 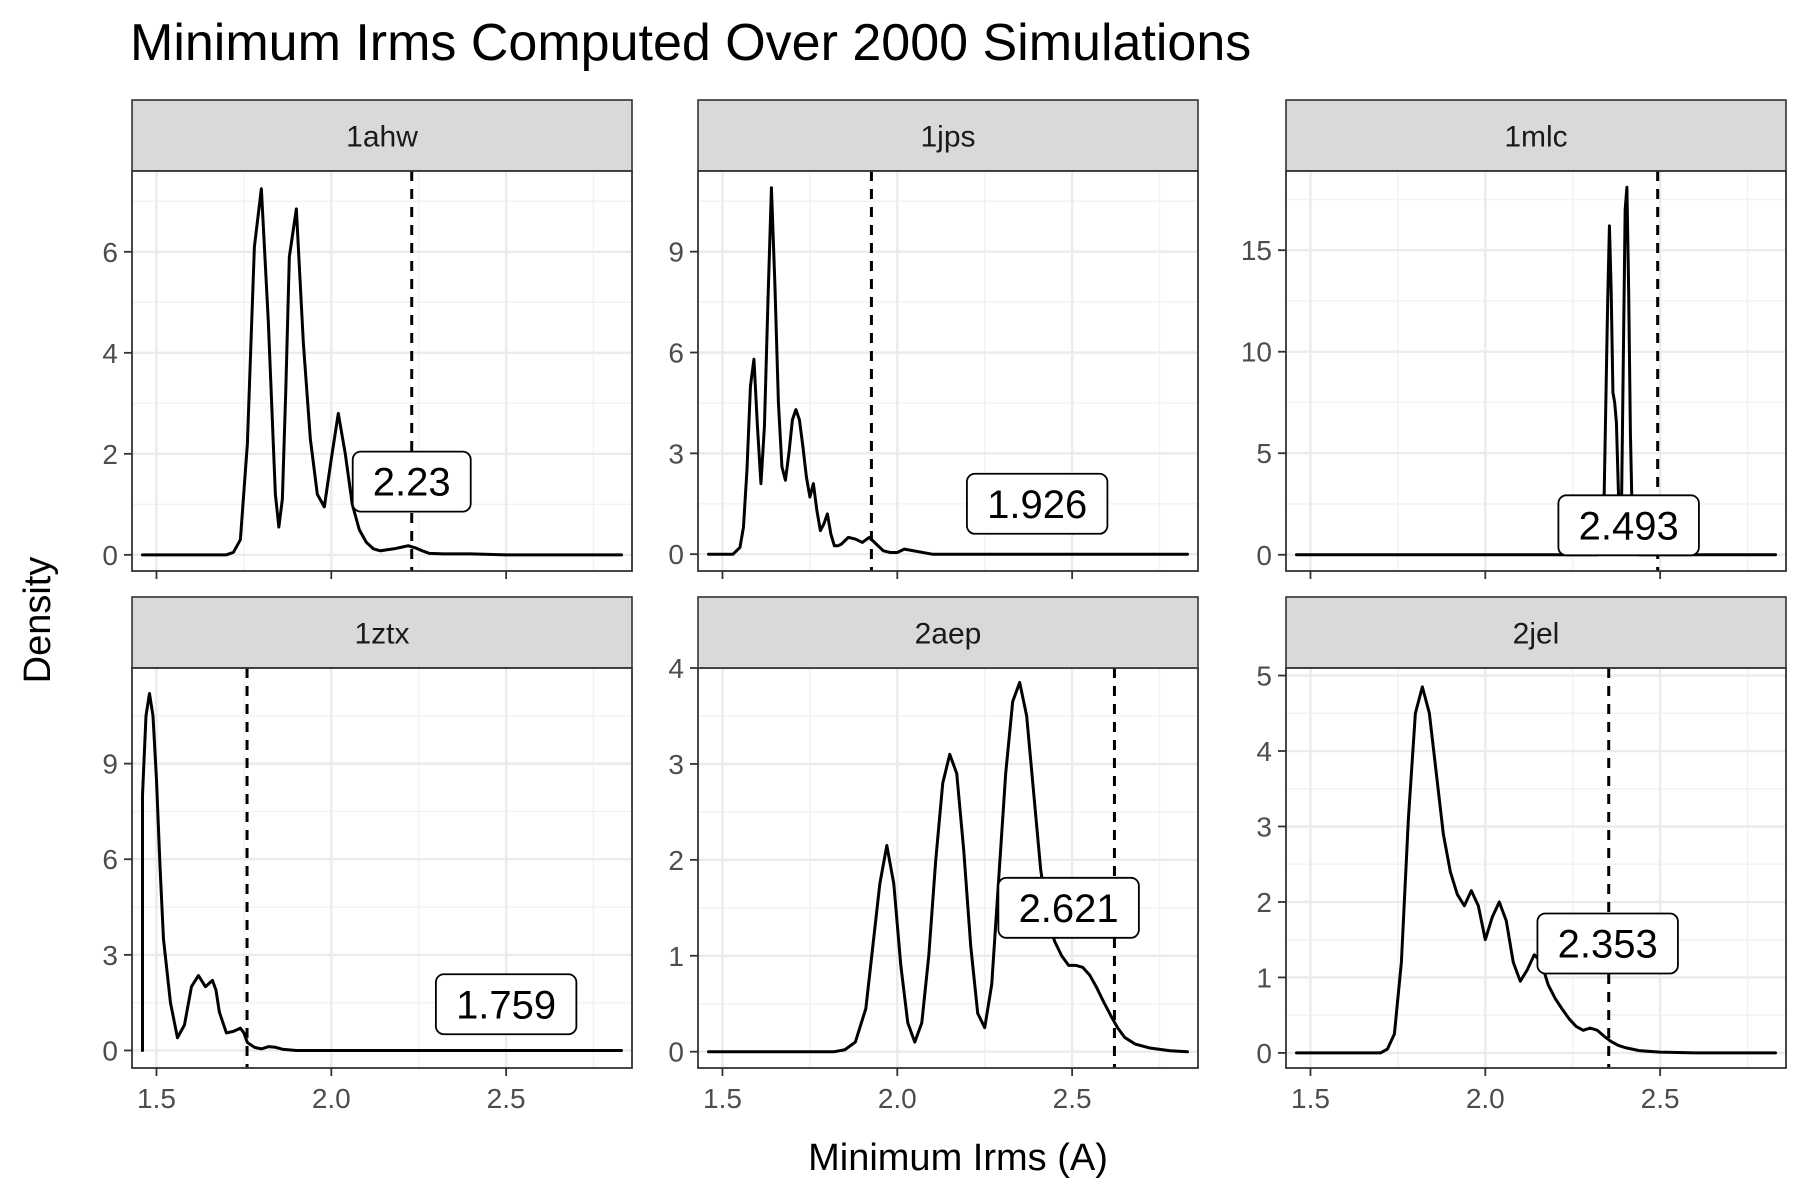 I want to click on facet-strip-label-1mlc: 1mlc, so click(x=1535, y=137).